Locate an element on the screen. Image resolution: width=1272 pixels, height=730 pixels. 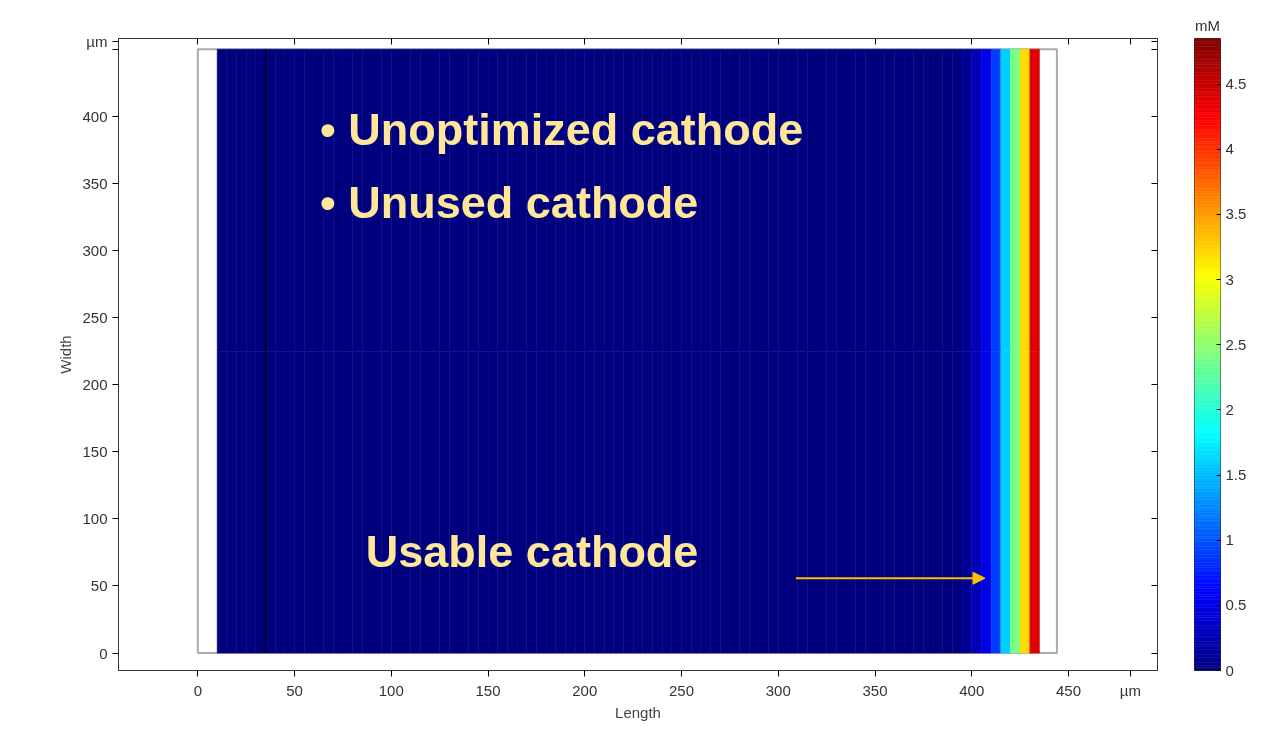
color-bar-label: 0.5 is located at coordinates (1236, 605).